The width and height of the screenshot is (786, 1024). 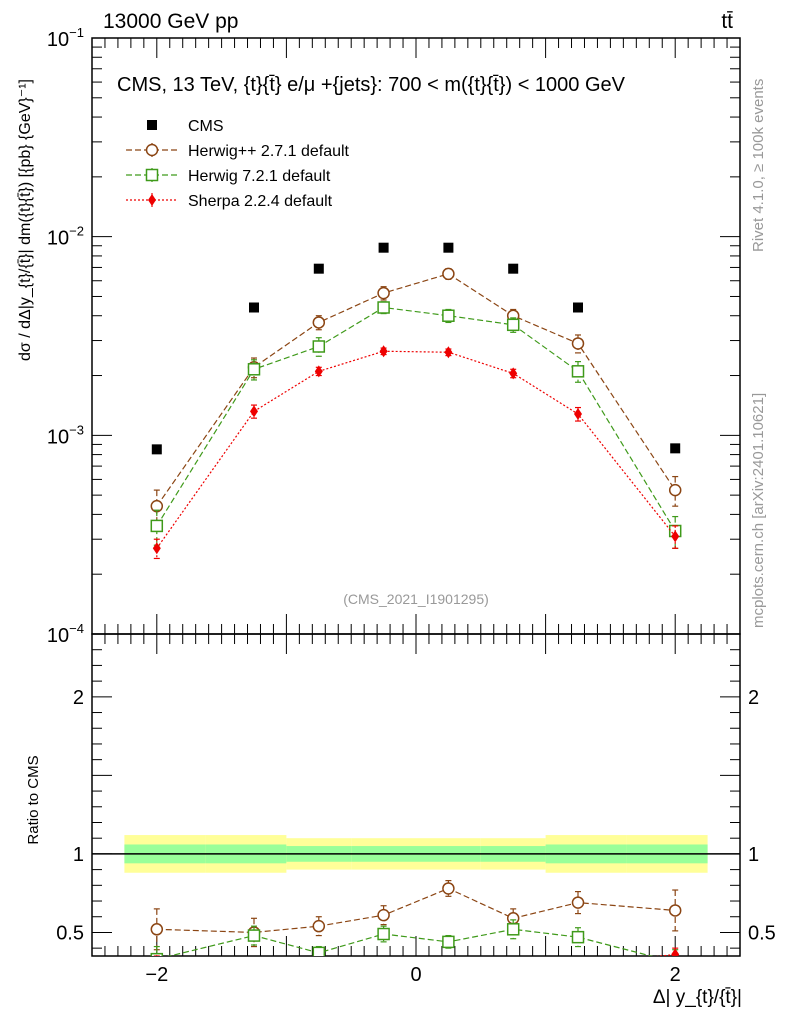 I want to click on series-3-line, so click(x=416, y=449).